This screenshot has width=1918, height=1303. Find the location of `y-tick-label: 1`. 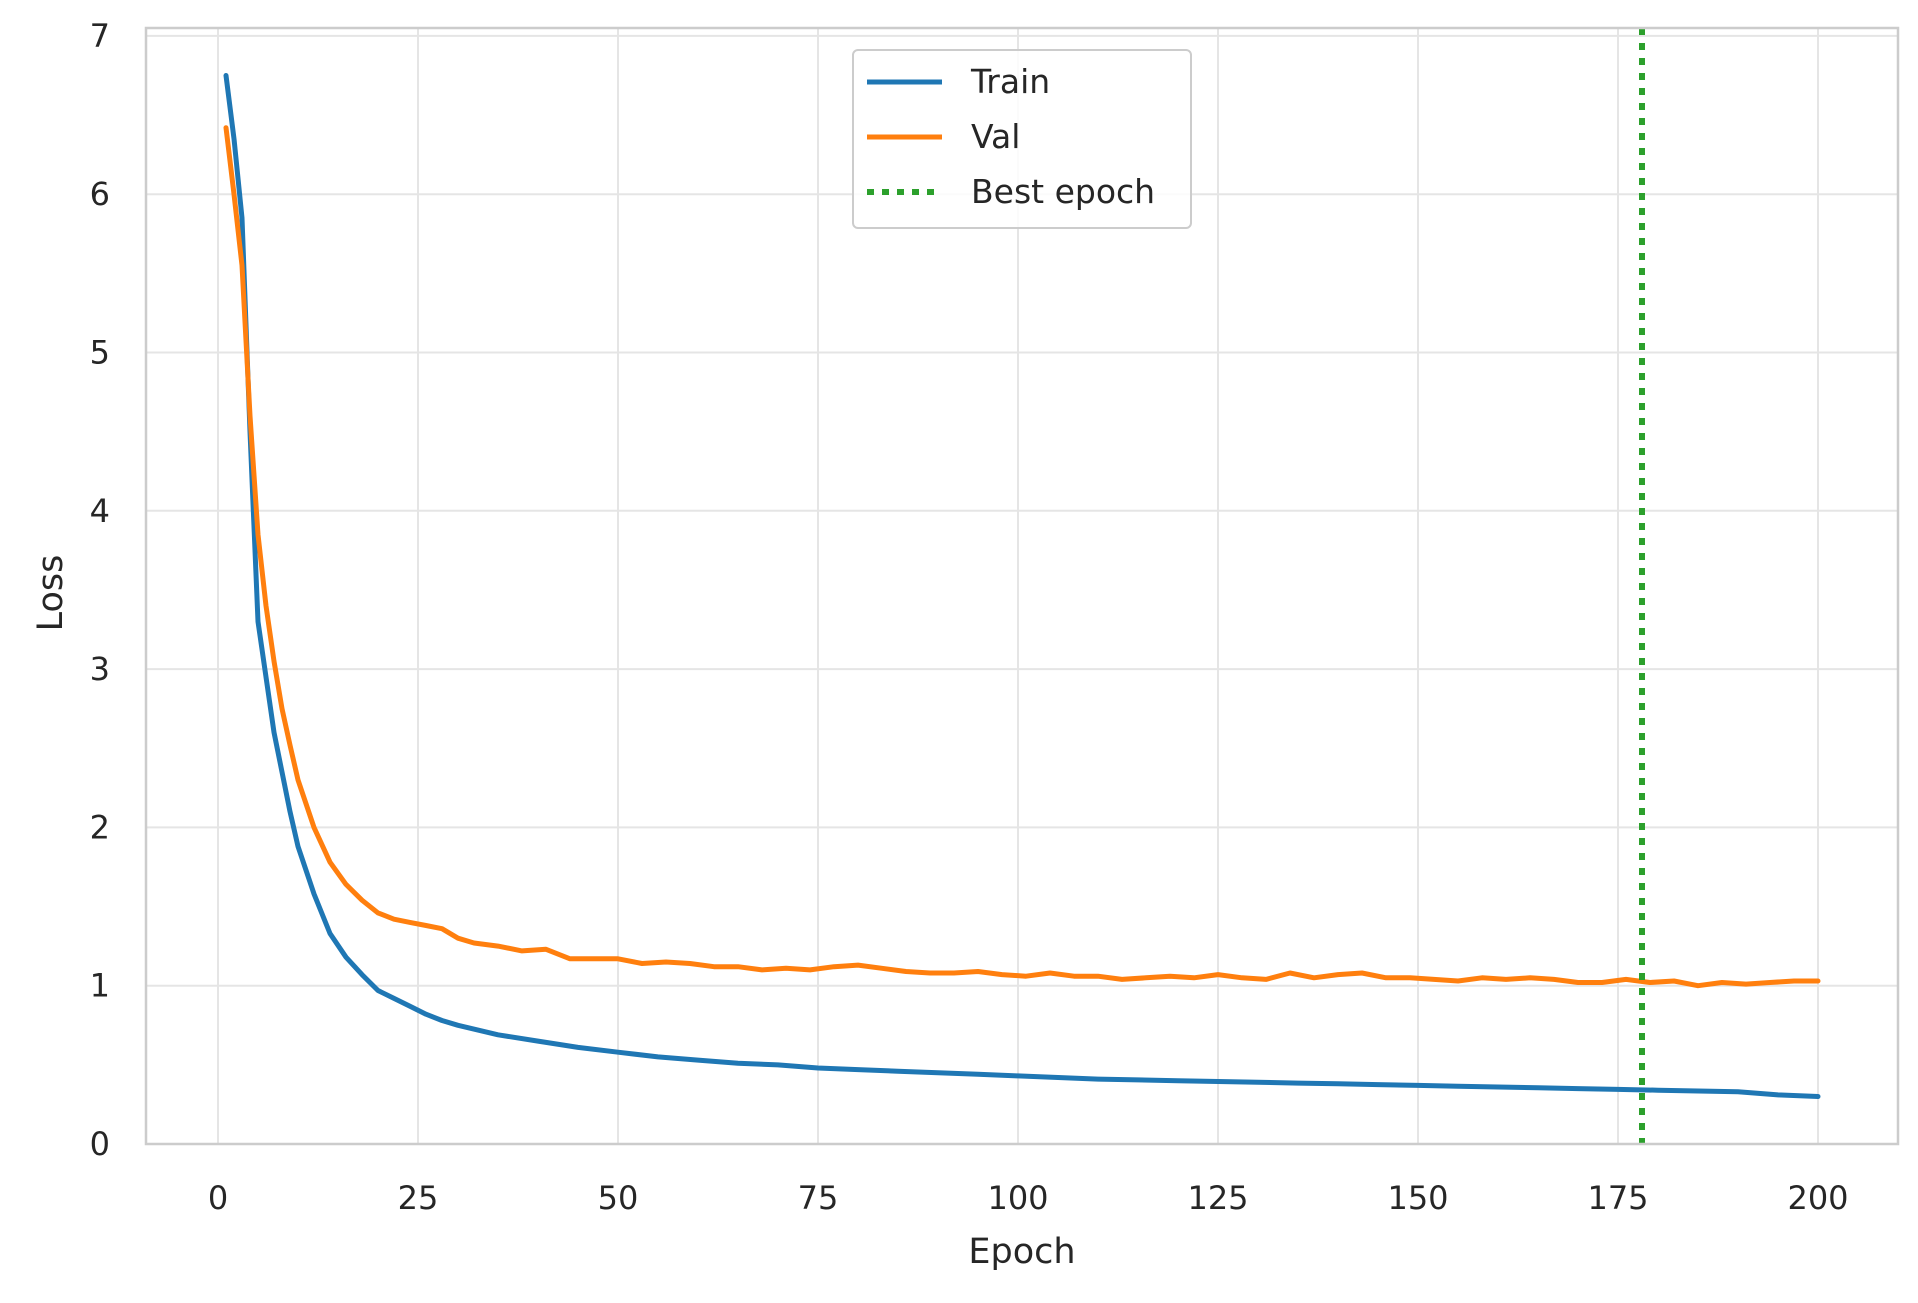

y-tick-label: 1 is located at coordinates (100, 986).